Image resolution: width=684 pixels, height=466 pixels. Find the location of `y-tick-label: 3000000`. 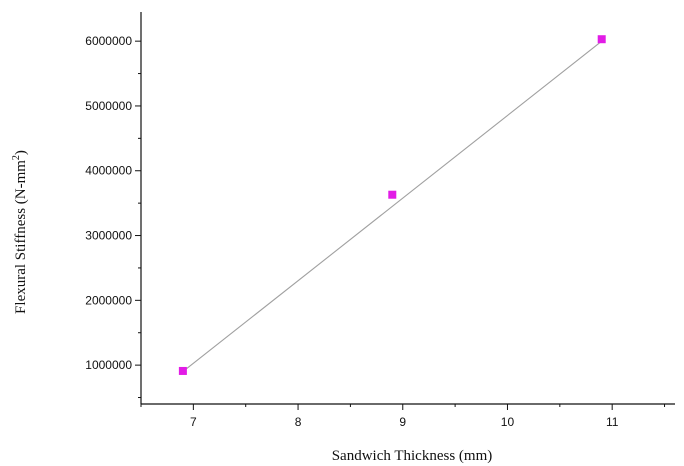

y-tick-label: 3000000 is located at coordinates (108, 236).